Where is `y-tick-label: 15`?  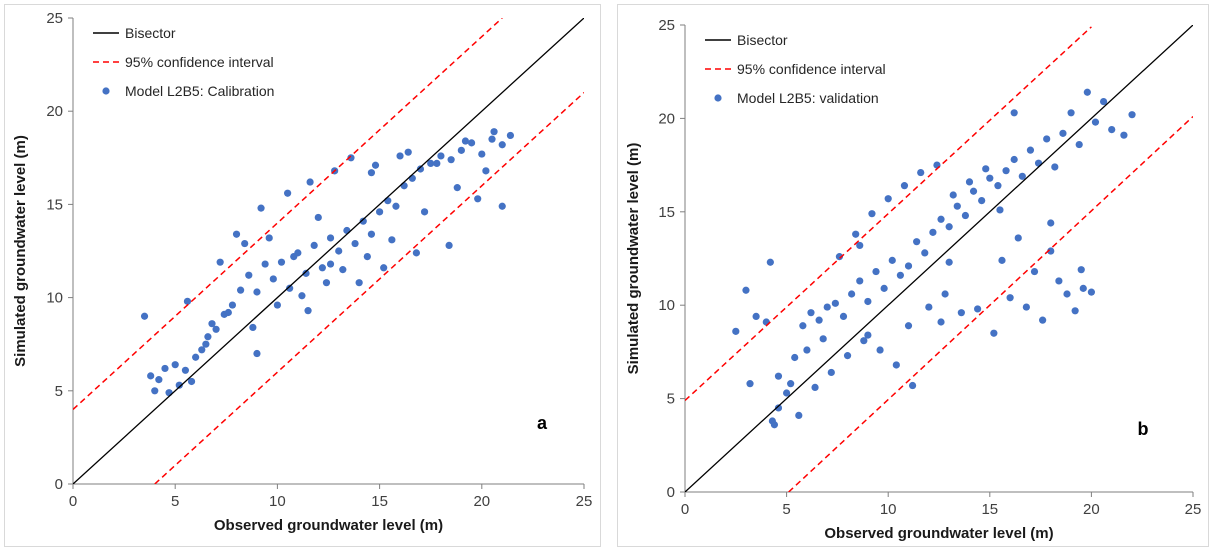
y-tick-label: 15 is located at coordinates (666, 212).